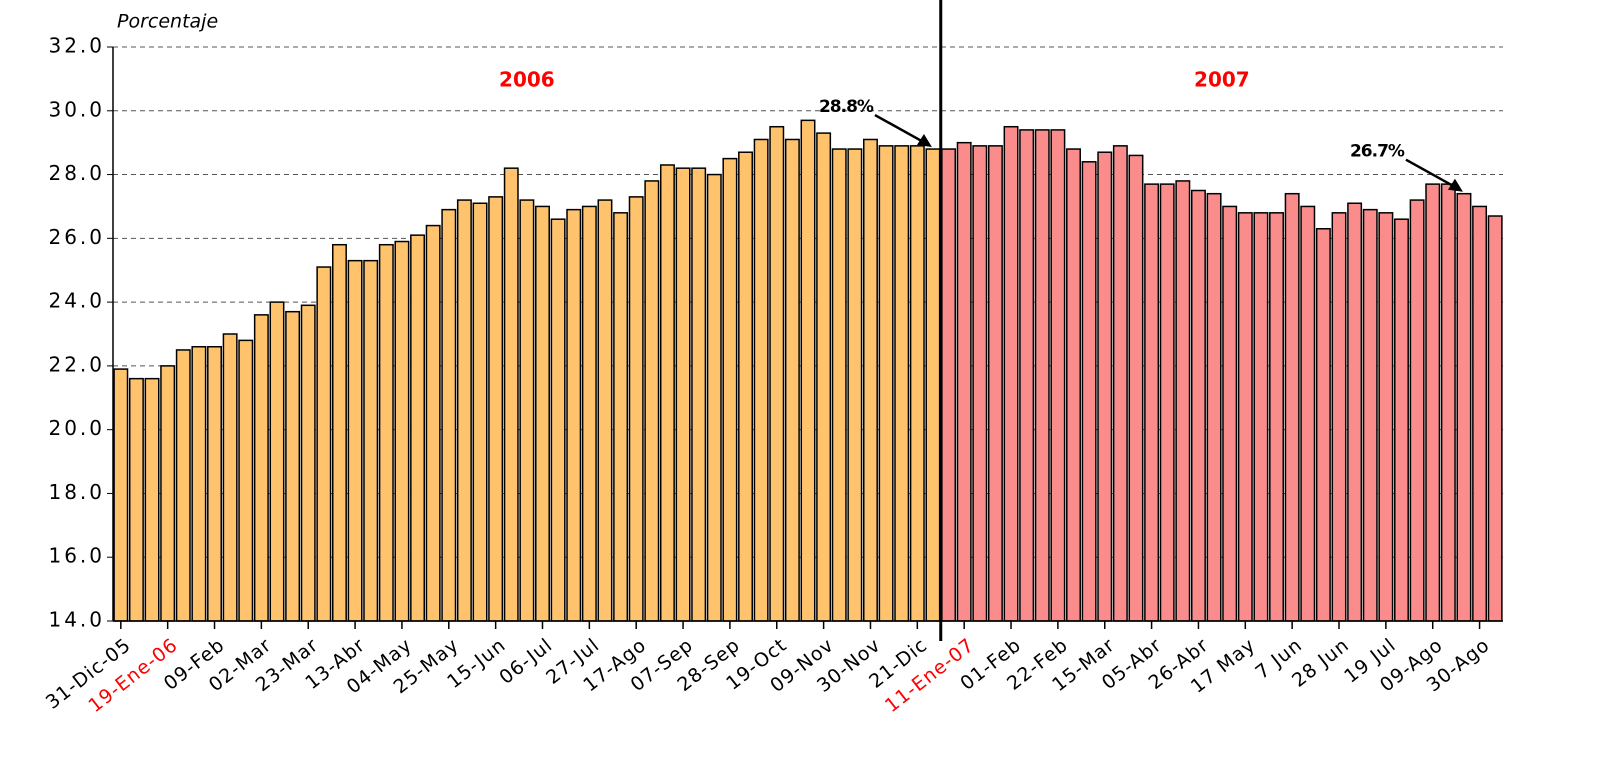 The image size is (1600, 768). Describe the element at coordinates (76, 556) in the screenshot. I see `y-tick-label: 16.0` at that location.